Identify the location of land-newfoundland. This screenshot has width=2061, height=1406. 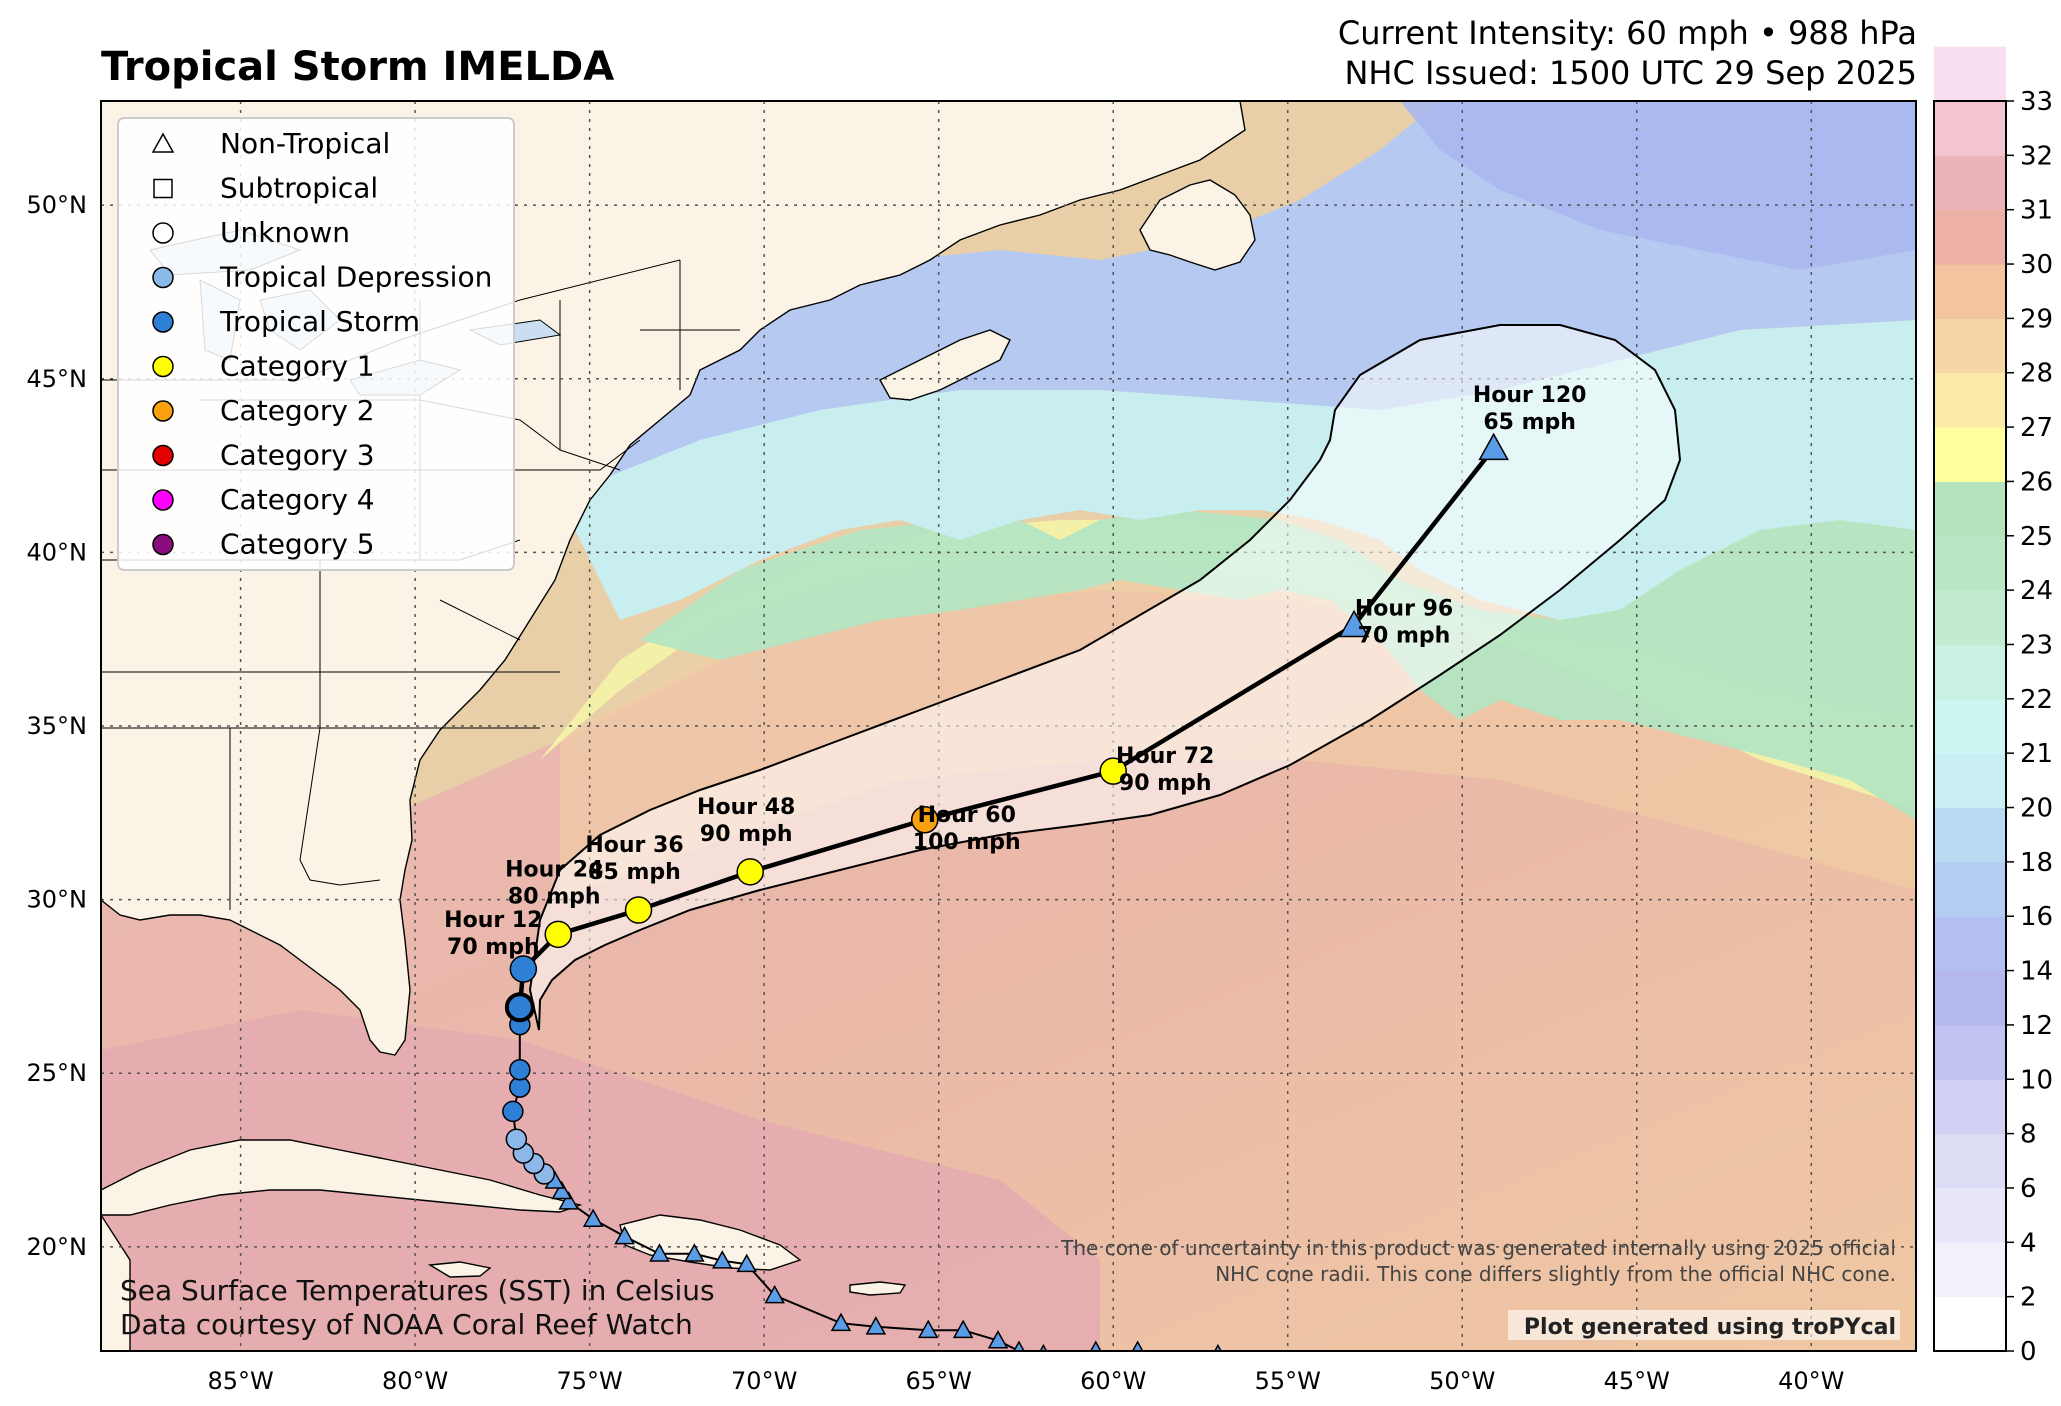
(1197, 225).